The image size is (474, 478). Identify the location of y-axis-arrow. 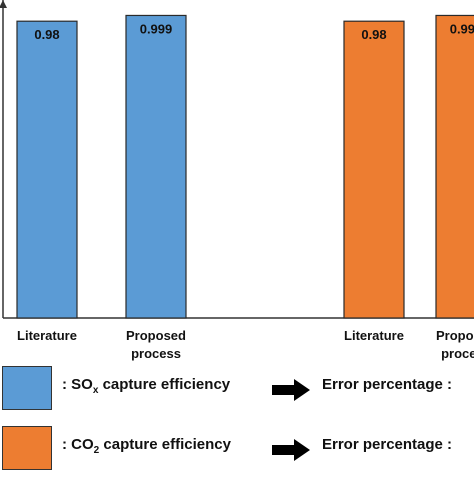
(3, 4).